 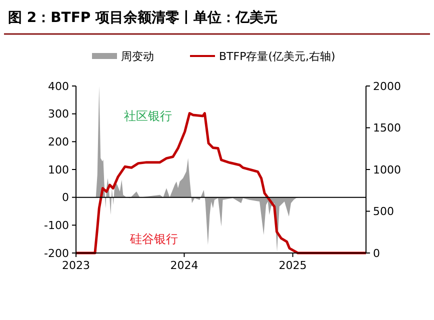 I want to click on y-tick-label: -200, so click(x=56, y=253).